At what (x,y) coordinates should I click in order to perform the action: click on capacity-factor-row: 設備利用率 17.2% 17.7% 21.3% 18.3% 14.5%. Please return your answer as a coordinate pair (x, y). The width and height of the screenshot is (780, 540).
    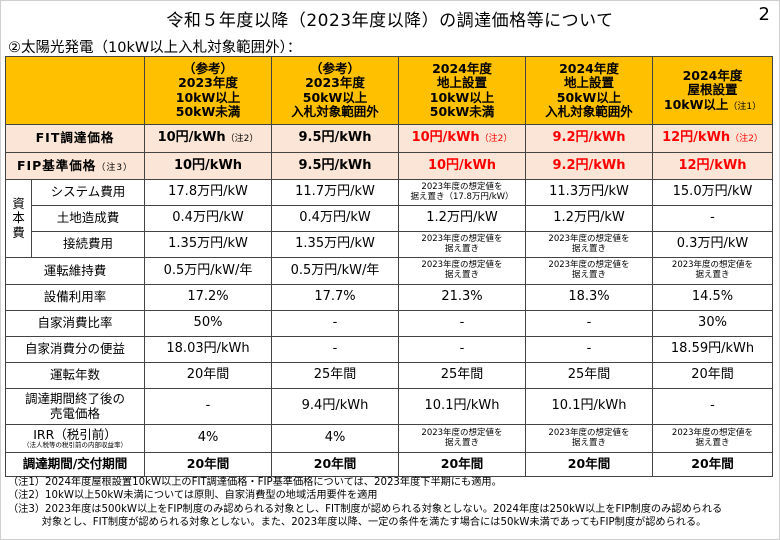
    Looking at the image, I should click on (389, 297).